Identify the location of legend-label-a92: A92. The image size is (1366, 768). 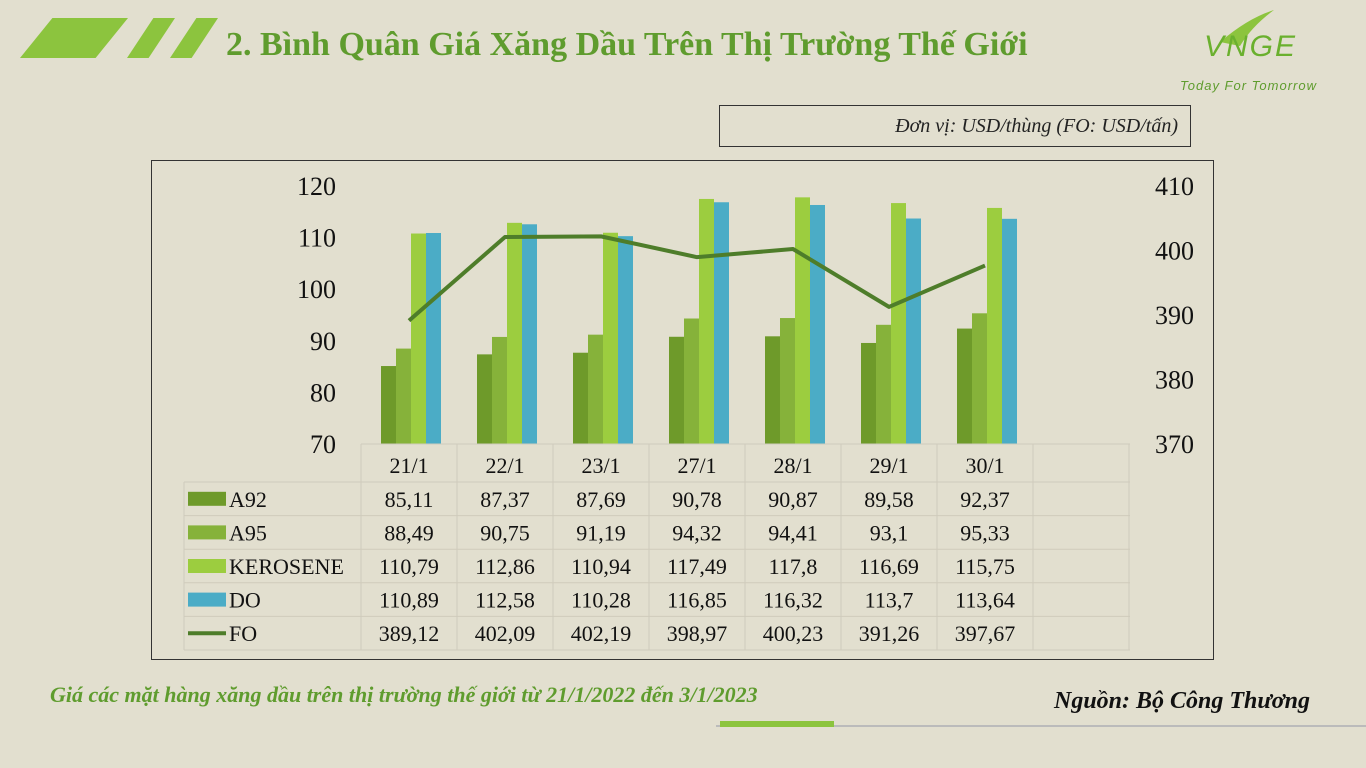
(248, 499).